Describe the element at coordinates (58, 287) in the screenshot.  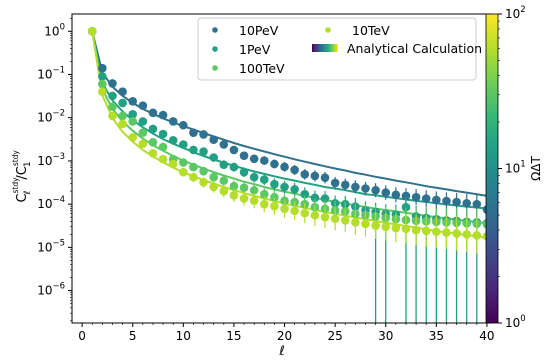
I see `y-tick-exp: −6` at that location.